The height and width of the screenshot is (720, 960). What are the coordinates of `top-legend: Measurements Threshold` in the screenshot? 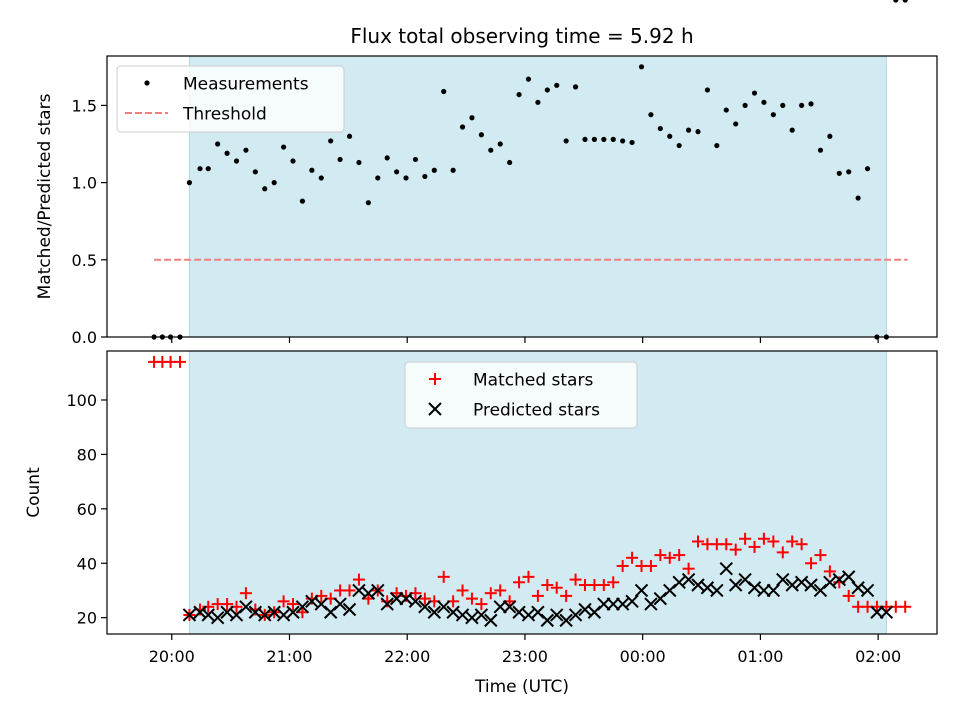 It's located at (230, 99).